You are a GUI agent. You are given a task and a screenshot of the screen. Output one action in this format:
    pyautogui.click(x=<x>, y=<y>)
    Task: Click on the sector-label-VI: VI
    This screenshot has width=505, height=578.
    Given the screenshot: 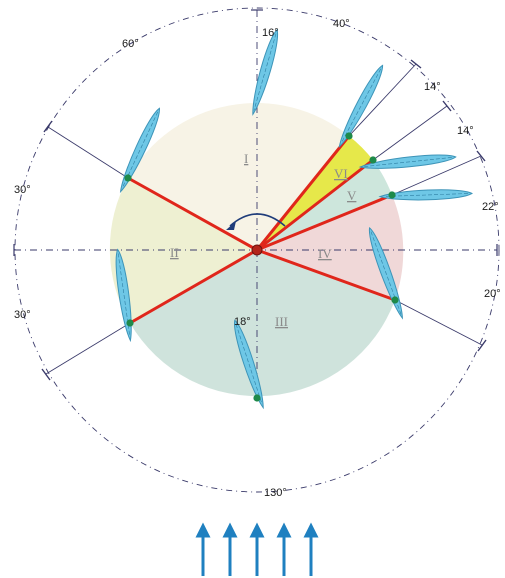 What is the action you would take?
    pyautogui.click(x=341, y=173)
    